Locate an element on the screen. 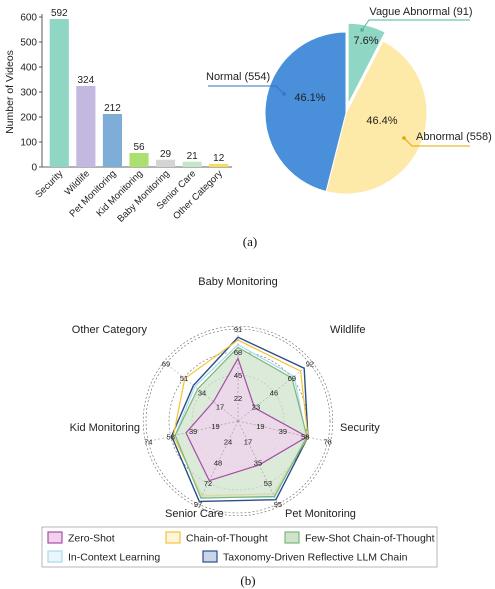 The height and width of the screenshot is (589, 495). legend-label: Taxonomy-Driven Reflective LLM Chain is located at coordinates (315, 558).